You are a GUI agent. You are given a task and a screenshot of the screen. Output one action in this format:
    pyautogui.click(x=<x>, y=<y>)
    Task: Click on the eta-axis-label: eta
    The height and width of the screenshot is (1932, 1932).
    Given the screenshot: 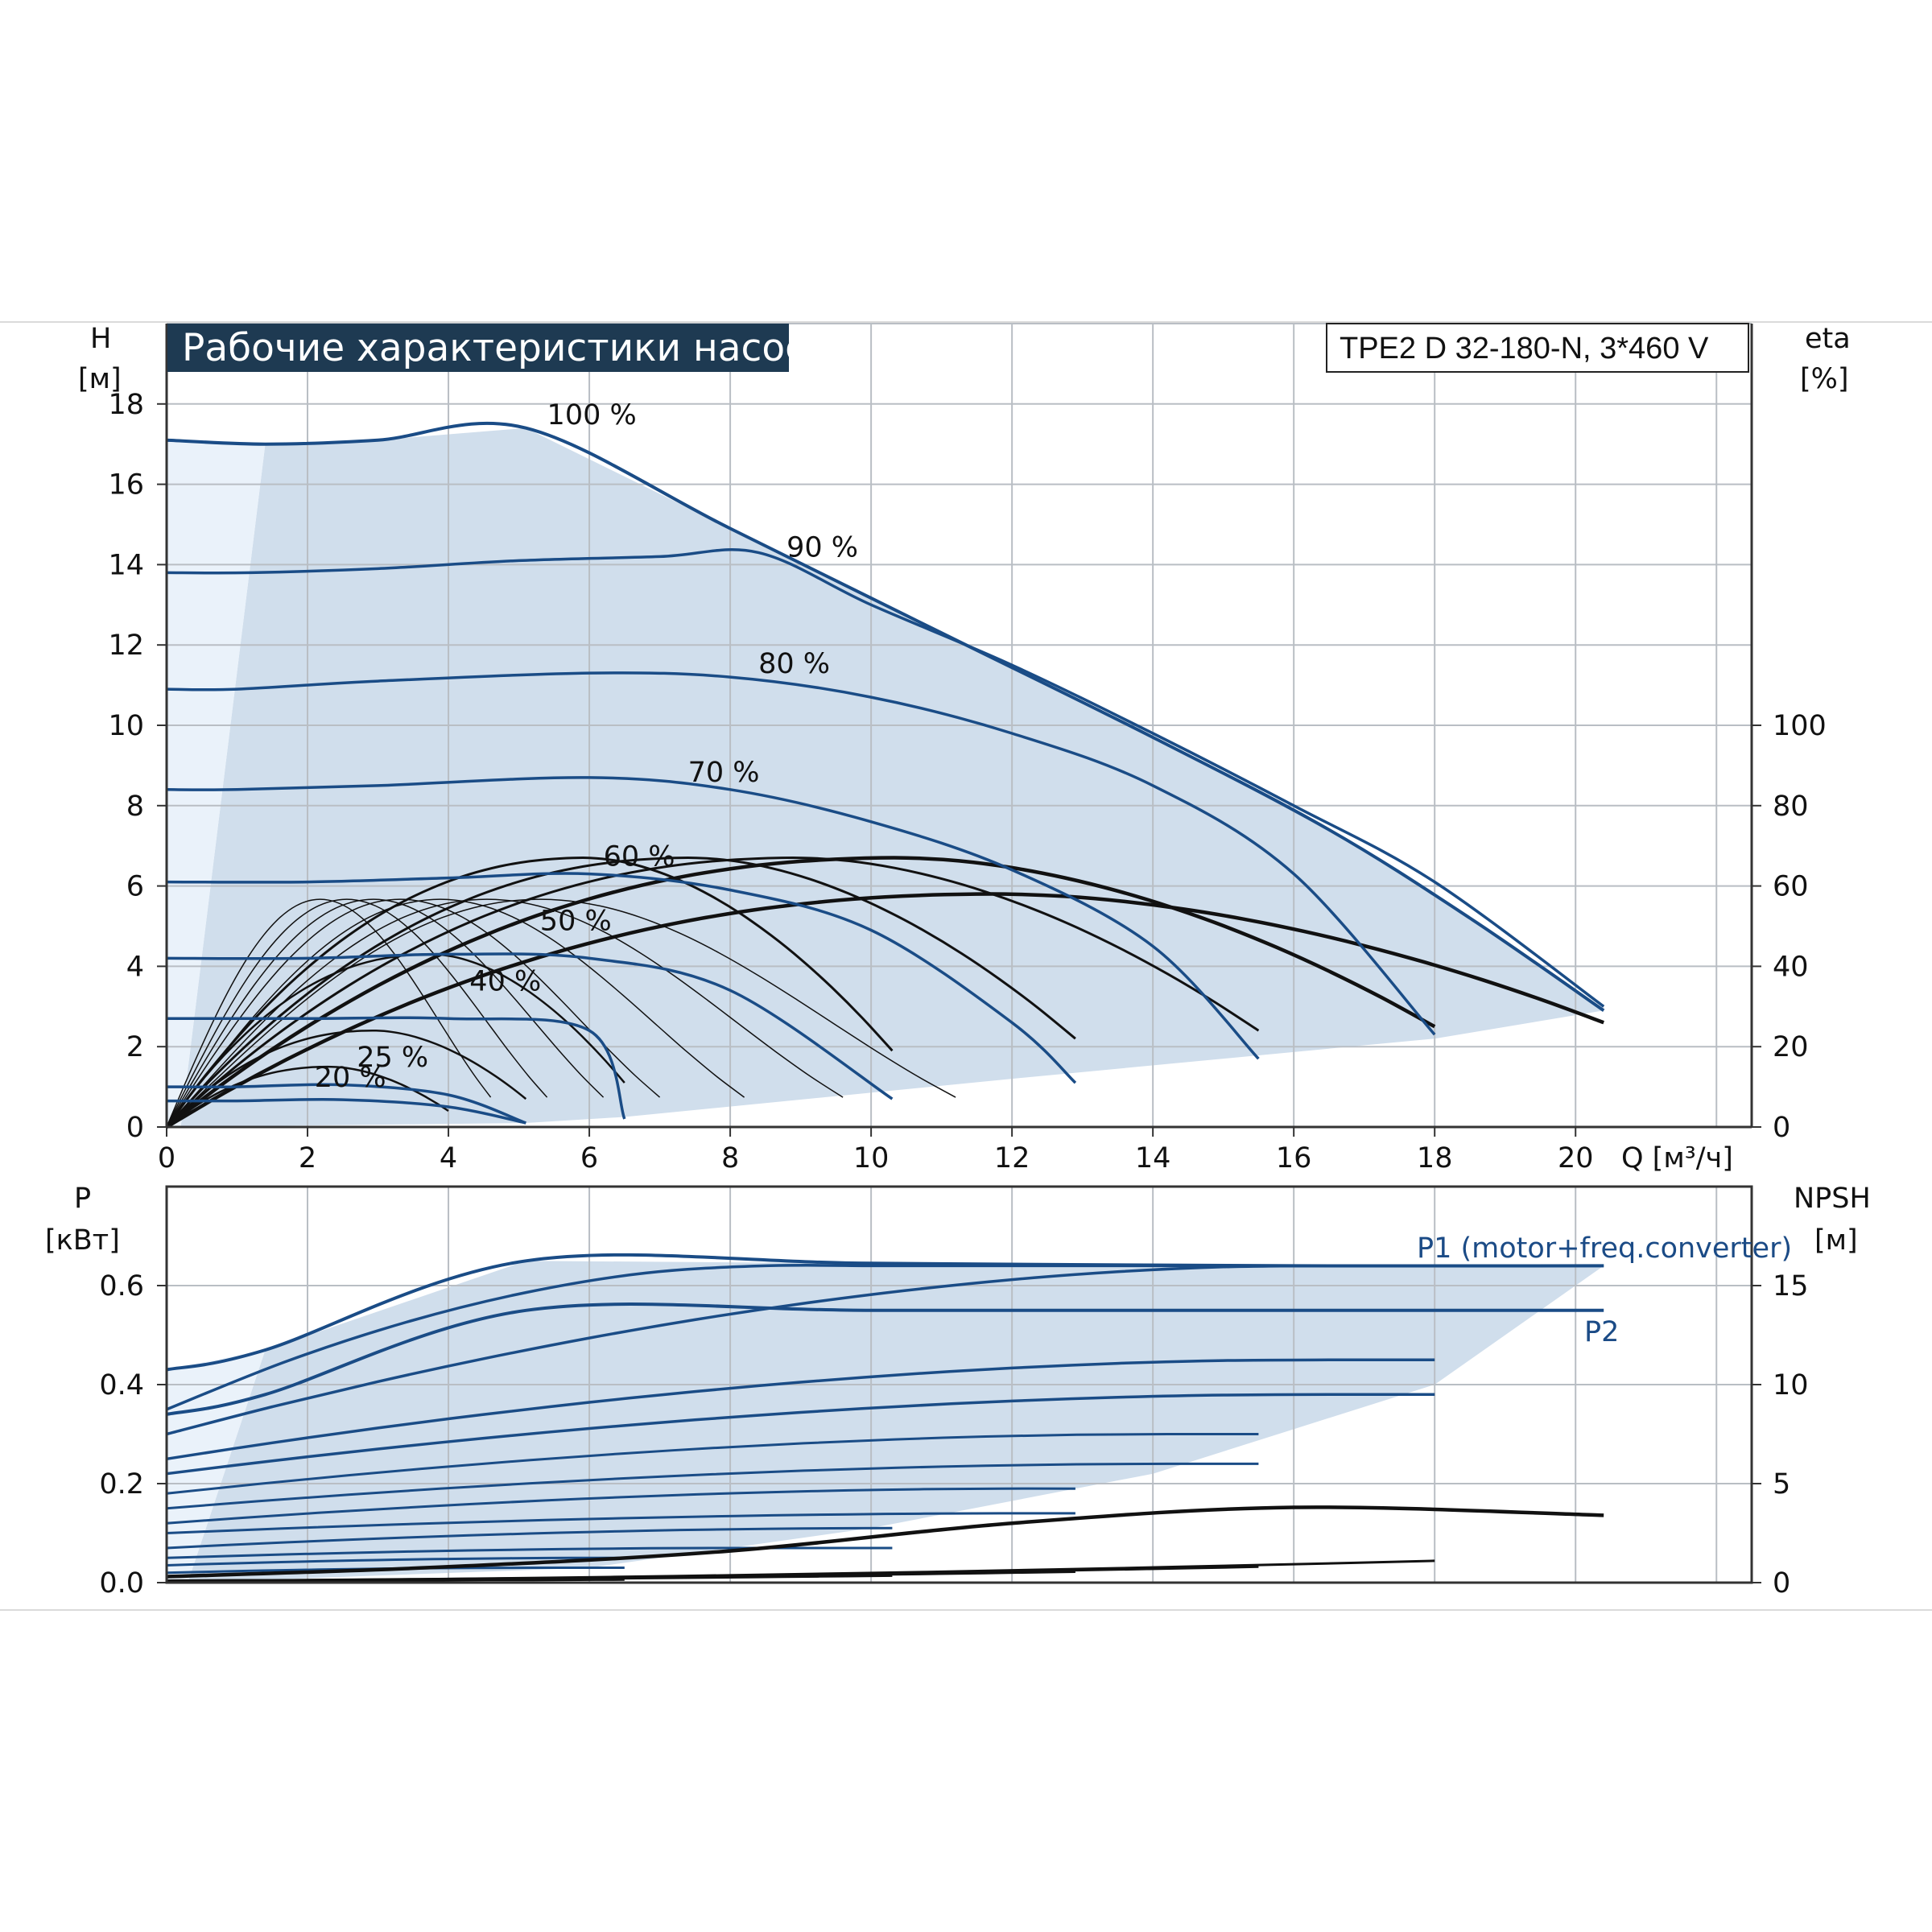 What is the action you would take?
    pyautogui.click(x=1828, y=339)
    